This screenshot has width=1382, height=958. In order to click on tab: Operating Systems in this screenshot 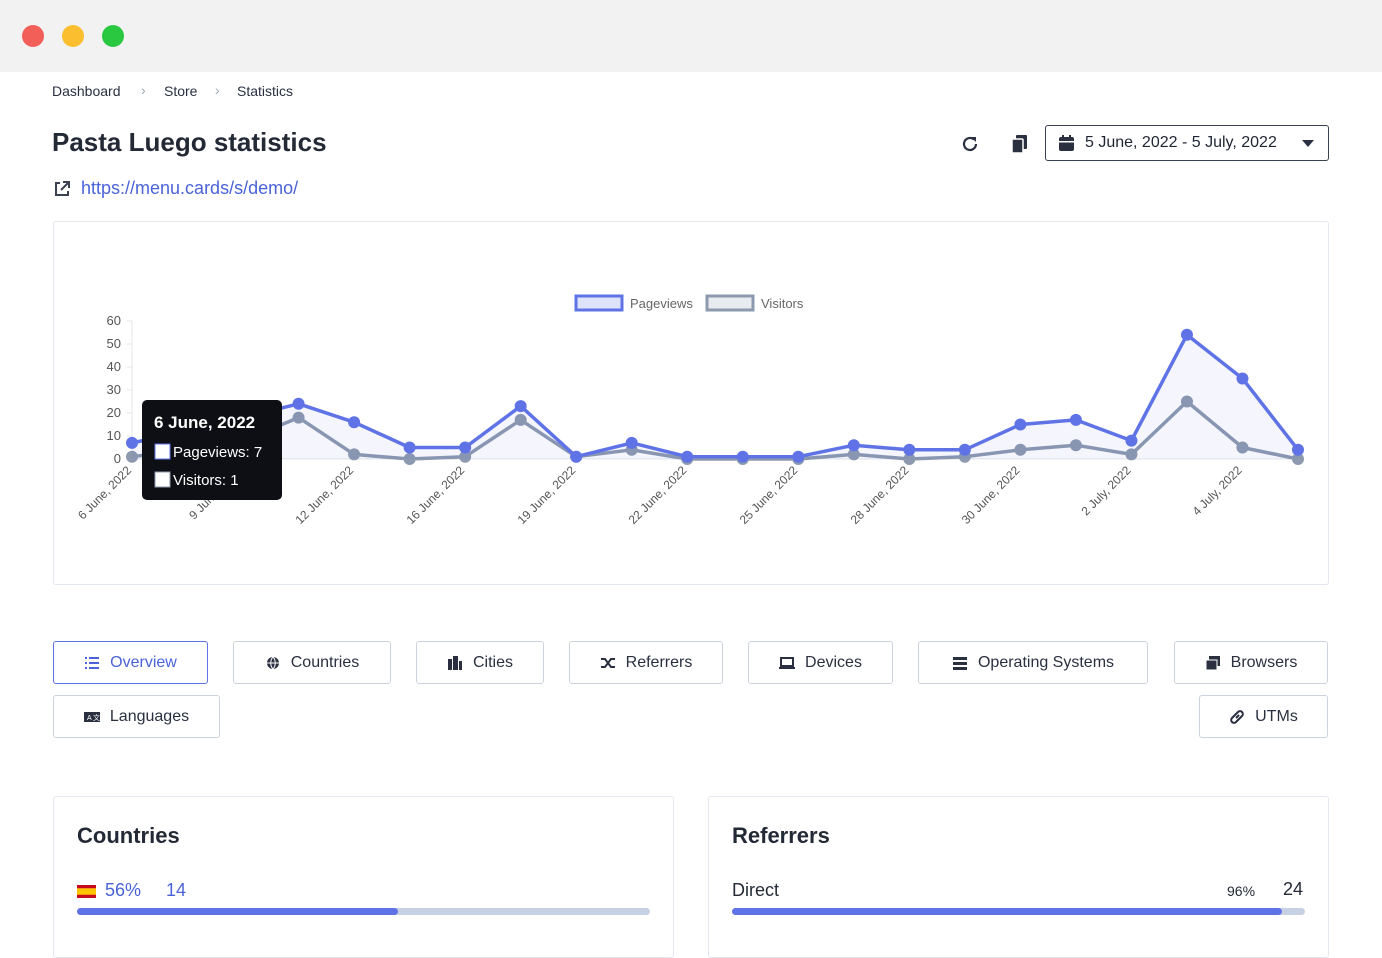, I will do `click(1033, 662)`.